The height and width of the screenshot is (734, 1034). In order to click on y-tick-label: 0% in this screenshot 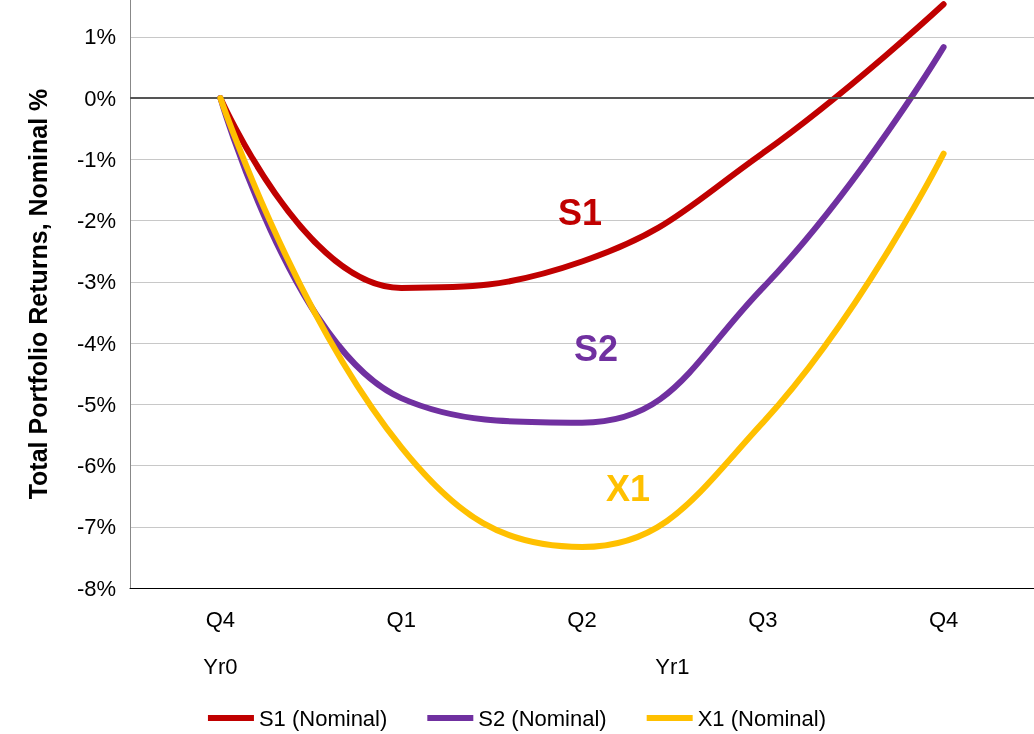, I will do `click(100, 98)`.